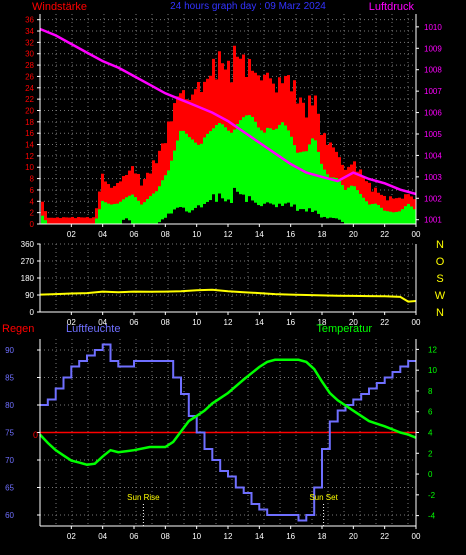 This screenshot has height=555, width=466. I want to click on temperature-y-tick-label: 12, so click(432, 349).